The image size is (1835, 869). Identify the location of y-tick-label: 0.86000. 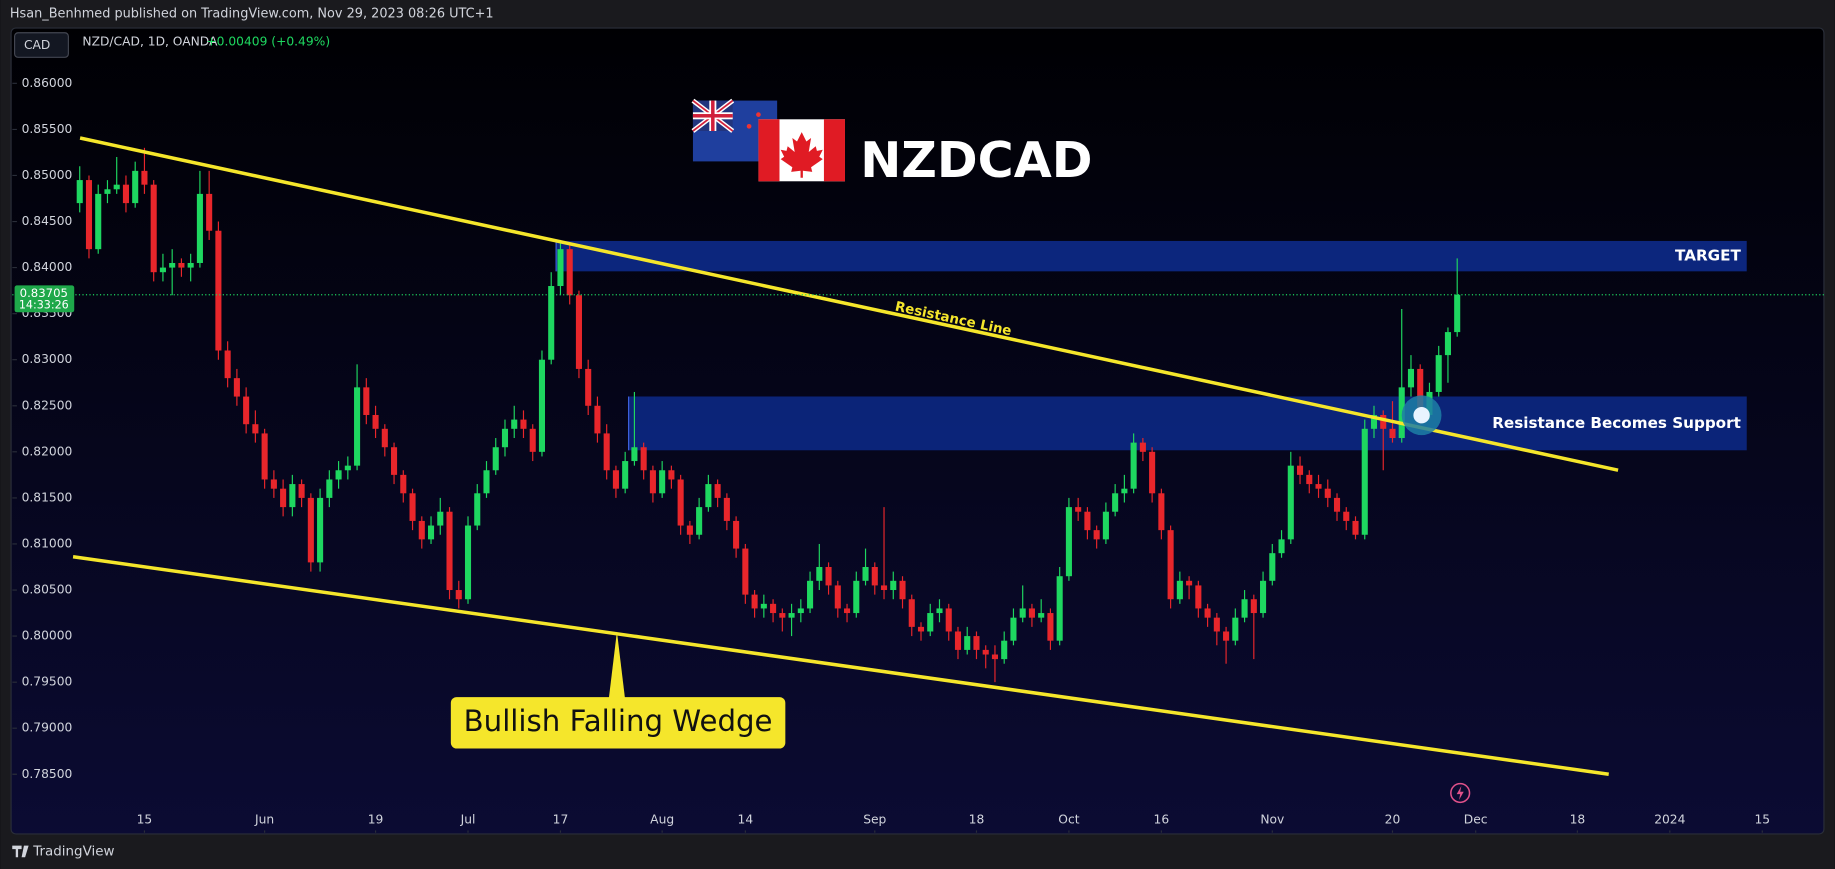
(47, 83).